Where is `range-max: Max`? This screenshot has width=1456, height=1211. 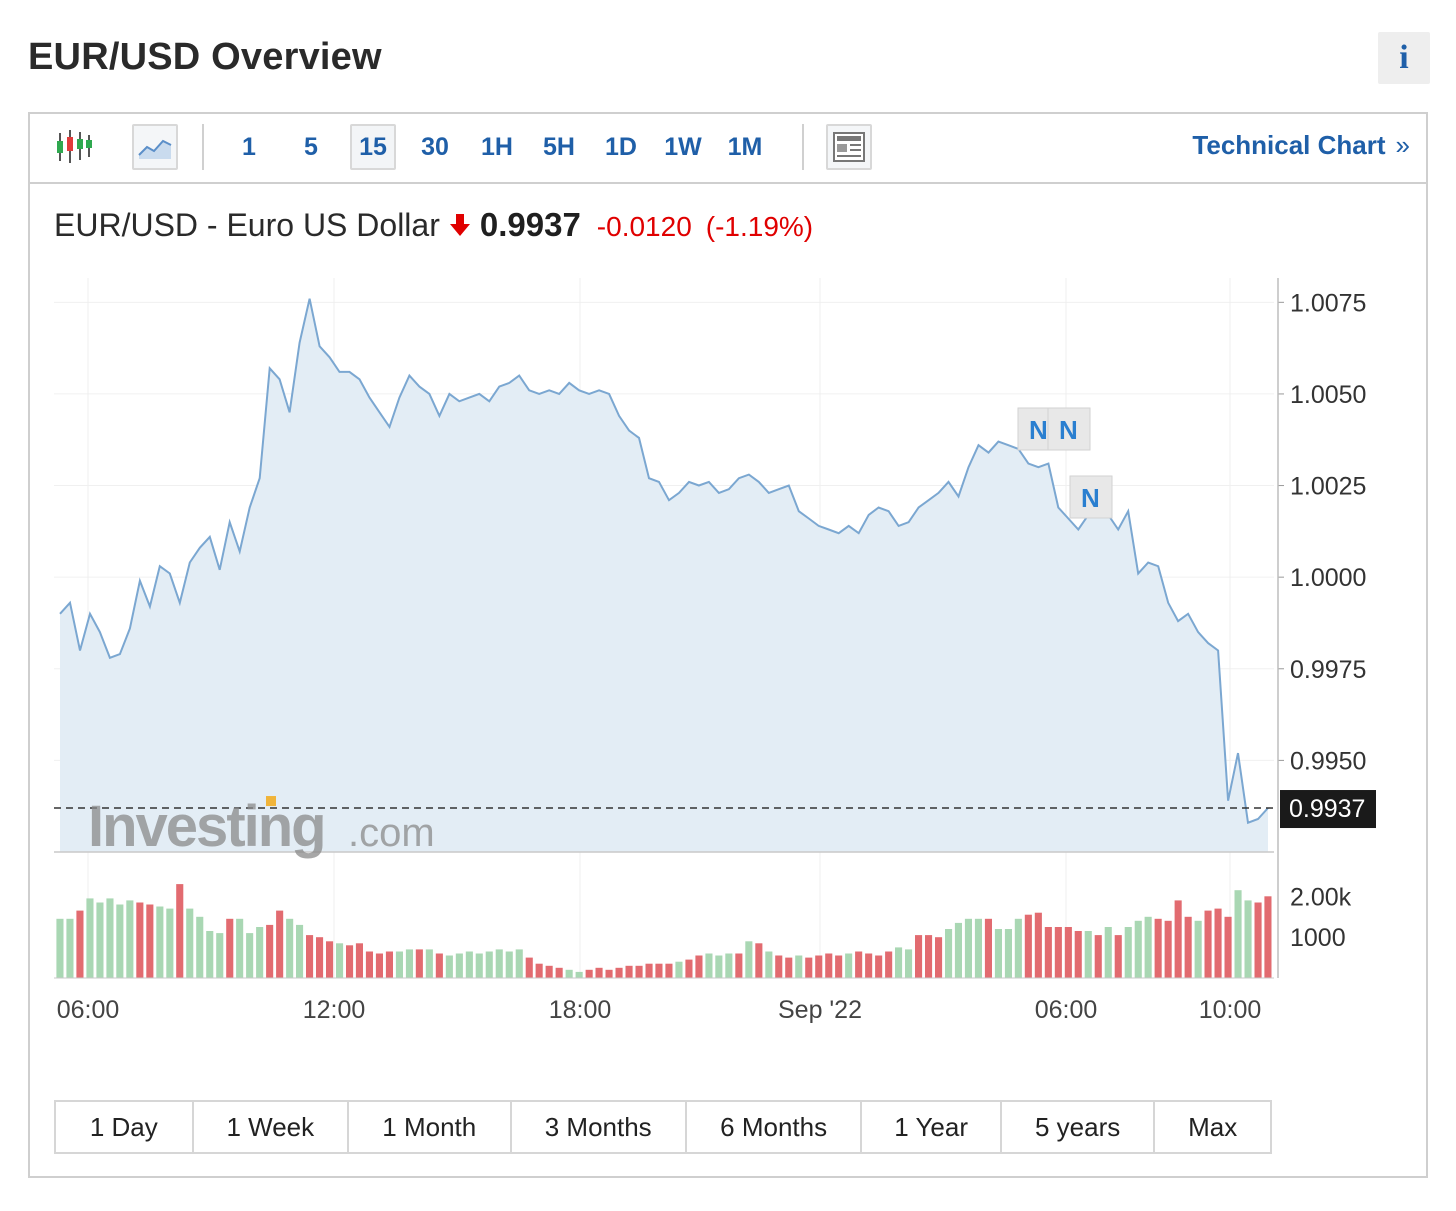 range-max: Max is located at coordinates (1213, 1126).